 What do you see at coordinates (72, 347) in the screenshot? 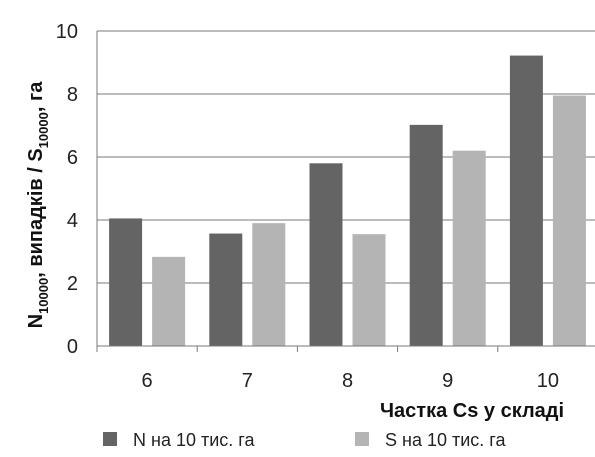
I see `y-tick-label: 0` at bounding box center [72, 347].